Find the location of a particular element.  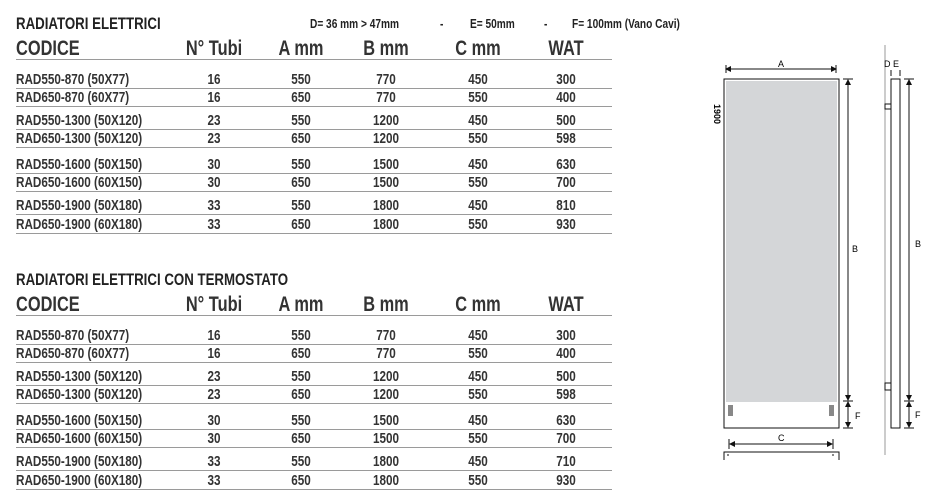

product-code: RAD550-1900 (50X180) is located at coordinates (79, 205).